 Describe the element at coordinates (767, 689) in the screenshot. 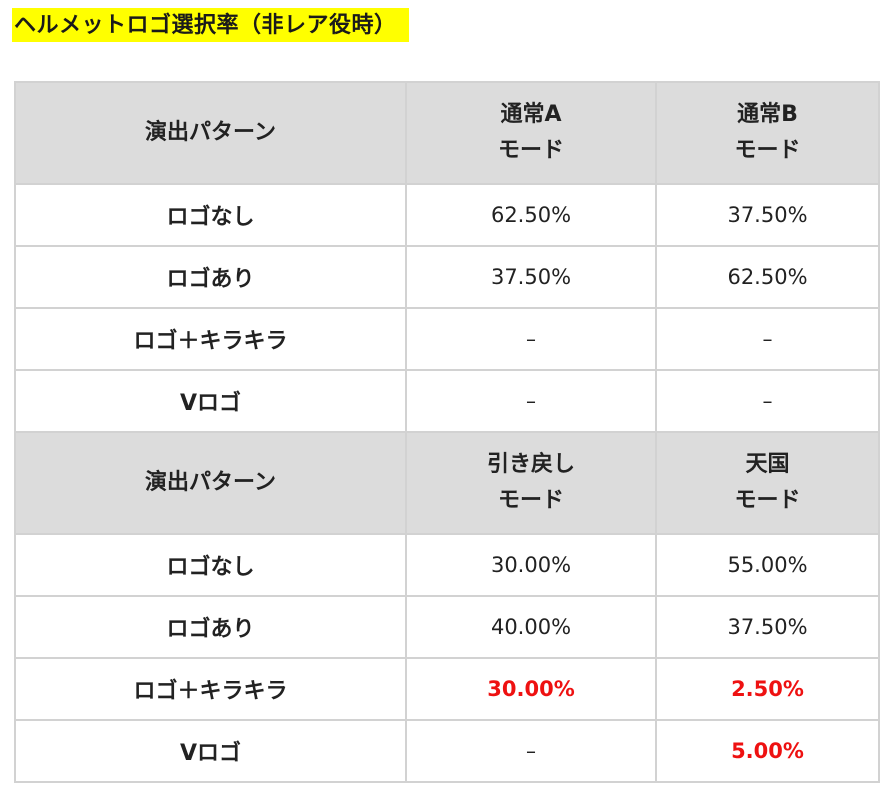

I see `rate-value: 2.50%` at that location.